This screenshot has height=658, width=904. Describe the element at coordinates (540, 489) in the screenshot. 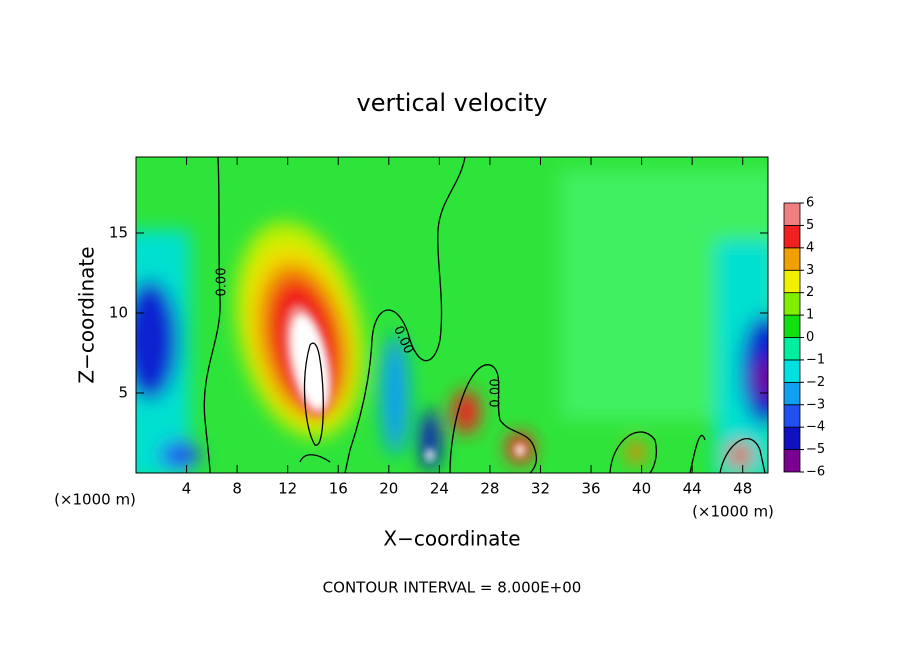

I see `x-tick-label: 32` at that location.